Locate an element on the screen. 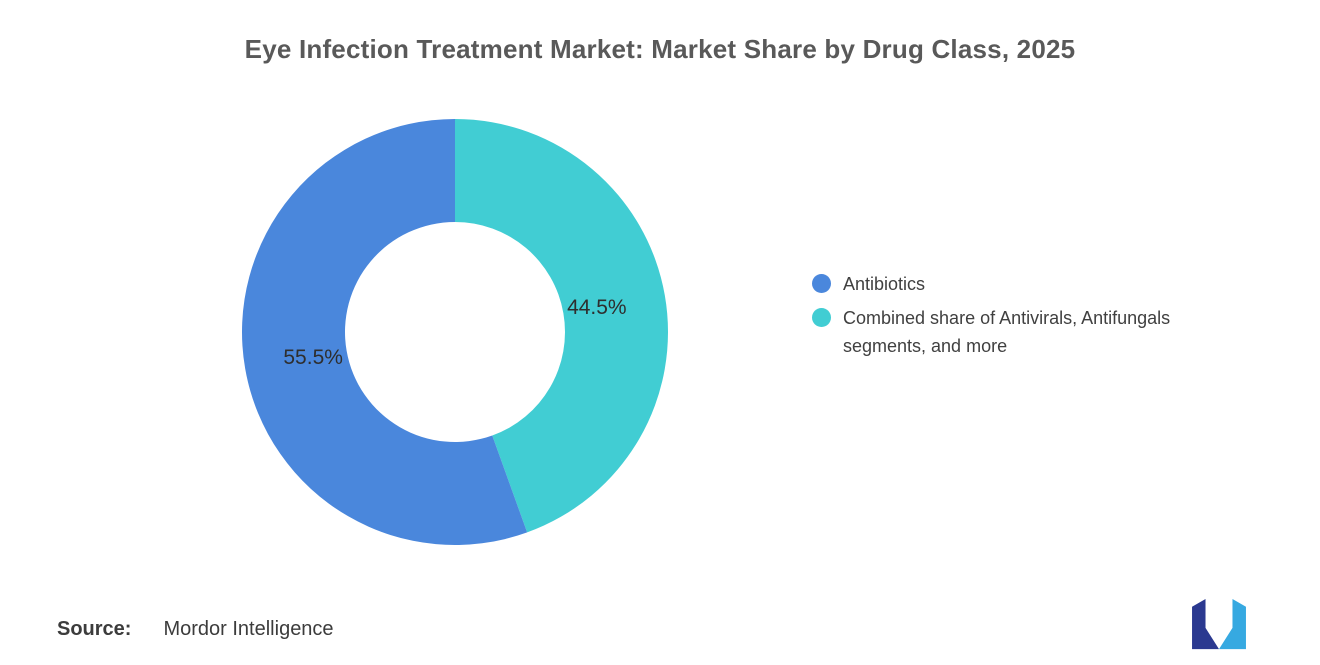 Image resolution: width=1320 pixels, height=665 pixels. logo-left-ribbon is located at coordinates (1205, 624).